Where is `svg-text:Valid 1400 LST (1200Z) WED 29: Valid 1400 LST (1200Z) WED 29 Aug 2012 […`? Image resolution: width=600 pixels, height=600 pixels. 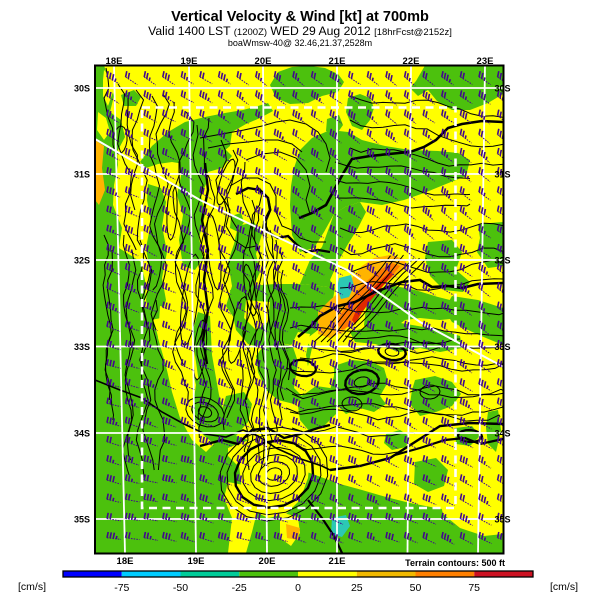
svg-text:Valid 1400 LST (1200Z) WED 29: Valid 1400 LST (1200Z) WED 29 Aug 2012 [… is located at coordinates (300, 31).